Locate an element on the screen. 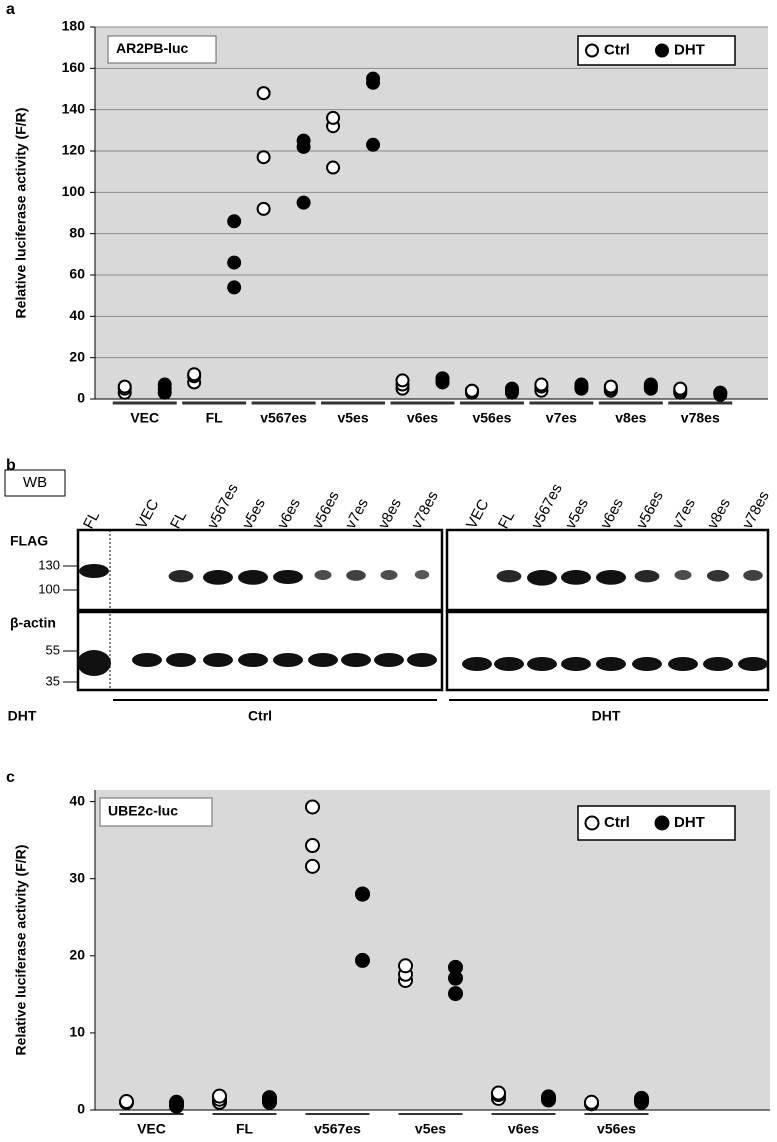 This screenshot has width=777, height=1142. y-tick-label: 100 is located at coordinates (74, 191).